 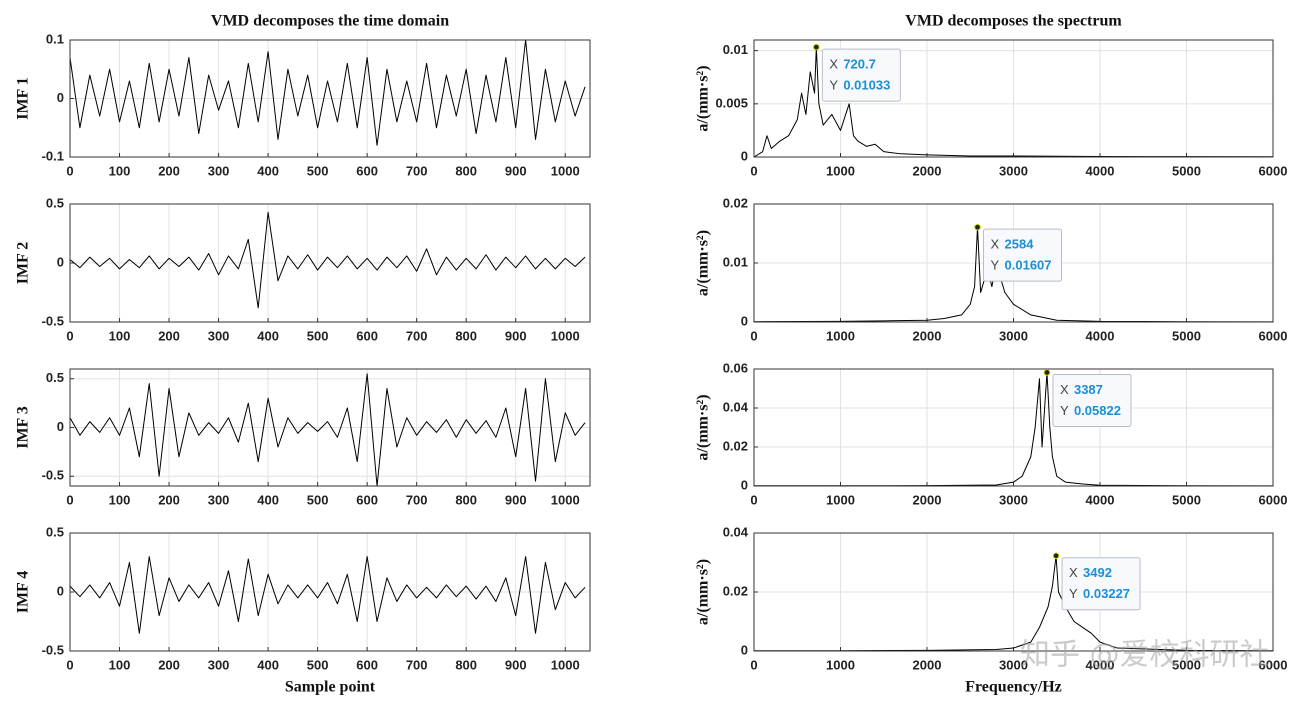 What do you see at coordinates (1028, 265) in the screenshot?
I see `datatip-y-value: 0.01607` at bounding box center [1028, 265].